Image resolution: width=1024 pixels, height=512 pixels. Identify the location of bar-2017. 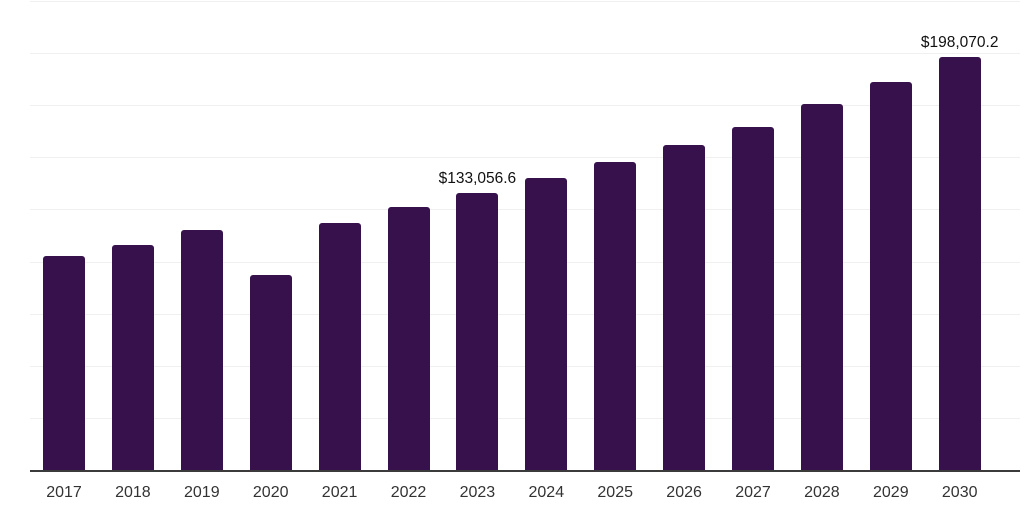
(64, 362).